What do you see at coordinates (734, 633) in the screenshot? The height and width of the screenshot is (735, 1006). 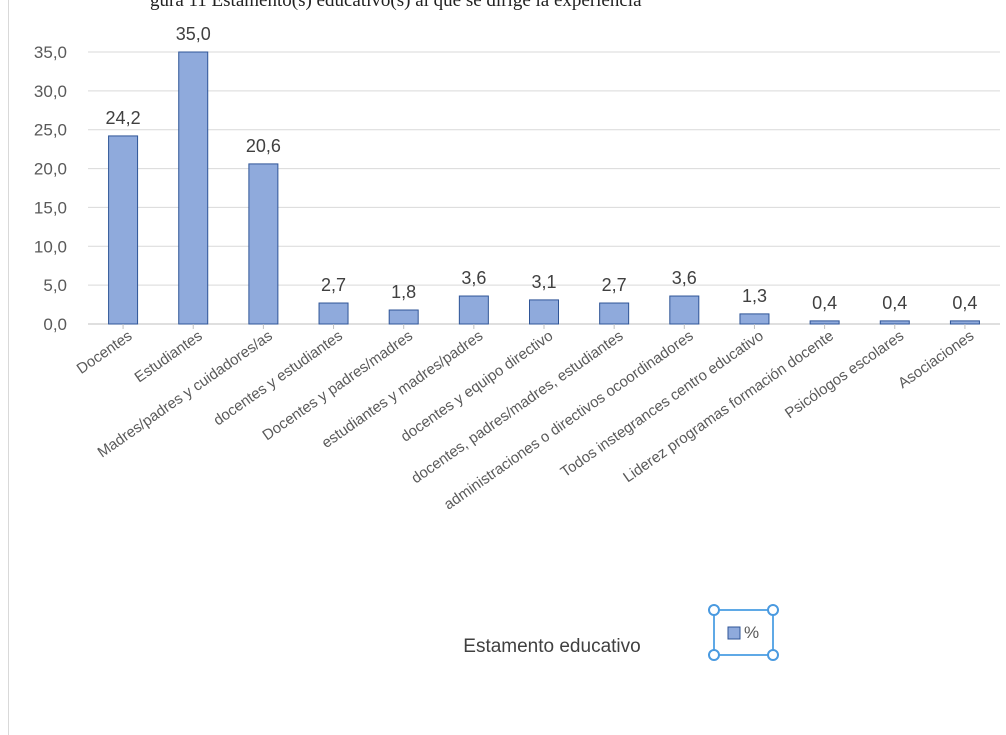 I see `legend-swatch` at bounding box center [734, 633].